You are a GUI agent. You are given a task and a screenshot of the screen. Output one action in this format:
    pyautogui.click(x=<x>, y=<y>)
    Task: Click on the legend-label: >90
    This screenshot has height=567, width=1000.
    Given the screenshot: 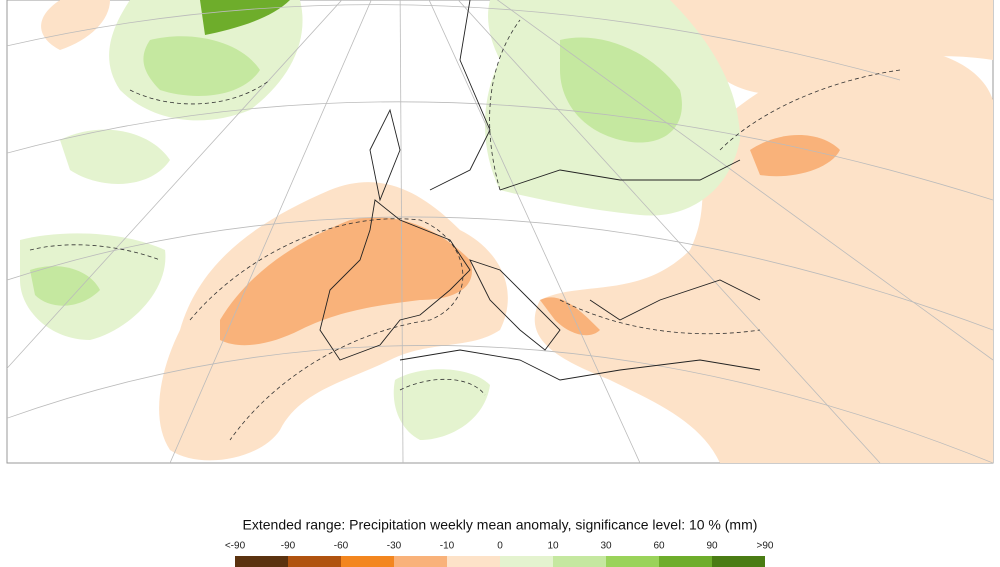 What is the action you would take?
    pyautogui.click(x=765, y=546)
    